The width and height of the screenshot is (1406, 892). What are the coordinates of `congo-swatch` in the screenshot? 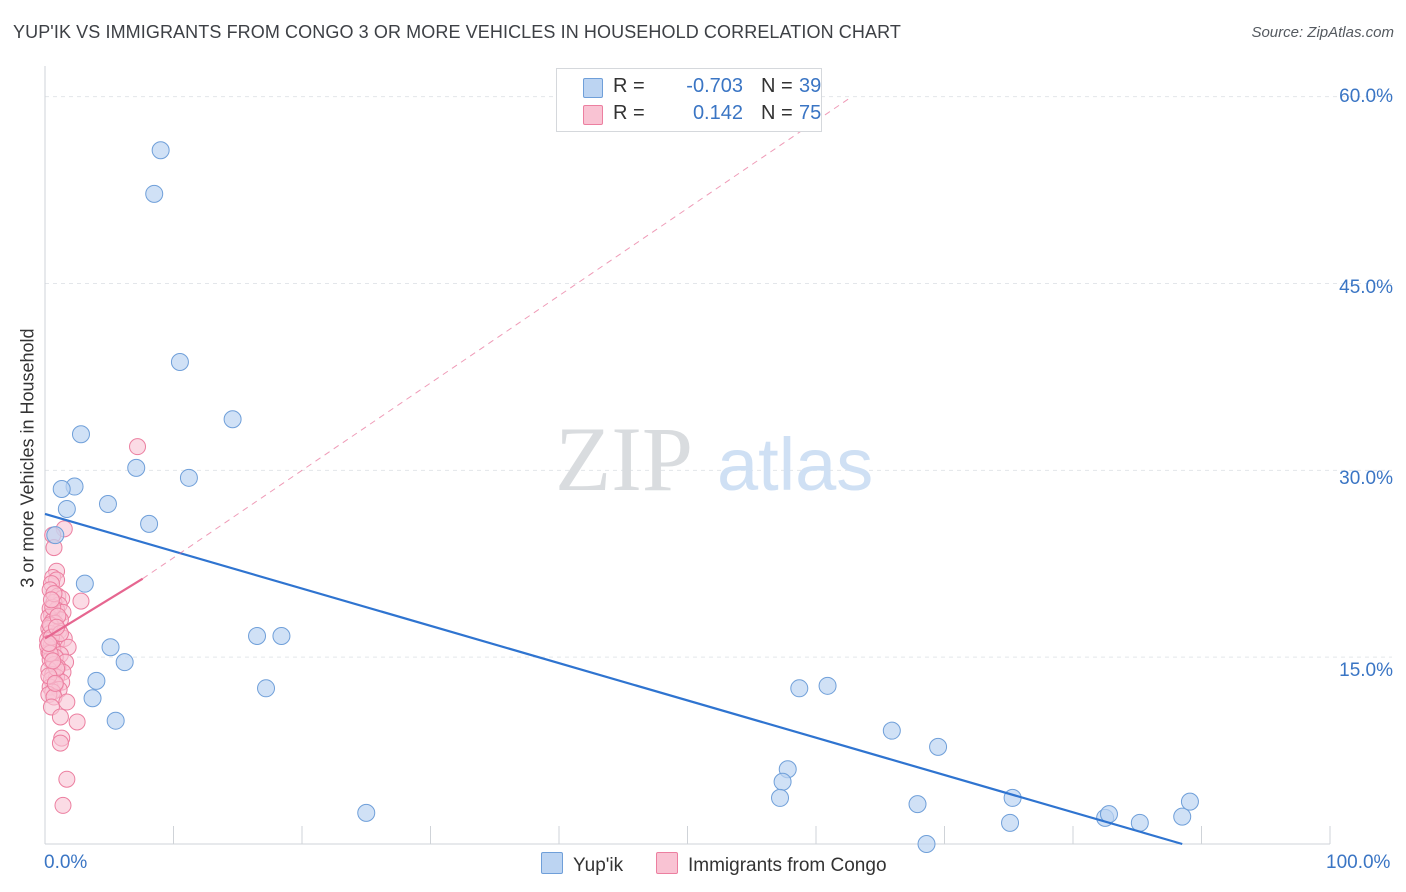 It's located at (593, 115).